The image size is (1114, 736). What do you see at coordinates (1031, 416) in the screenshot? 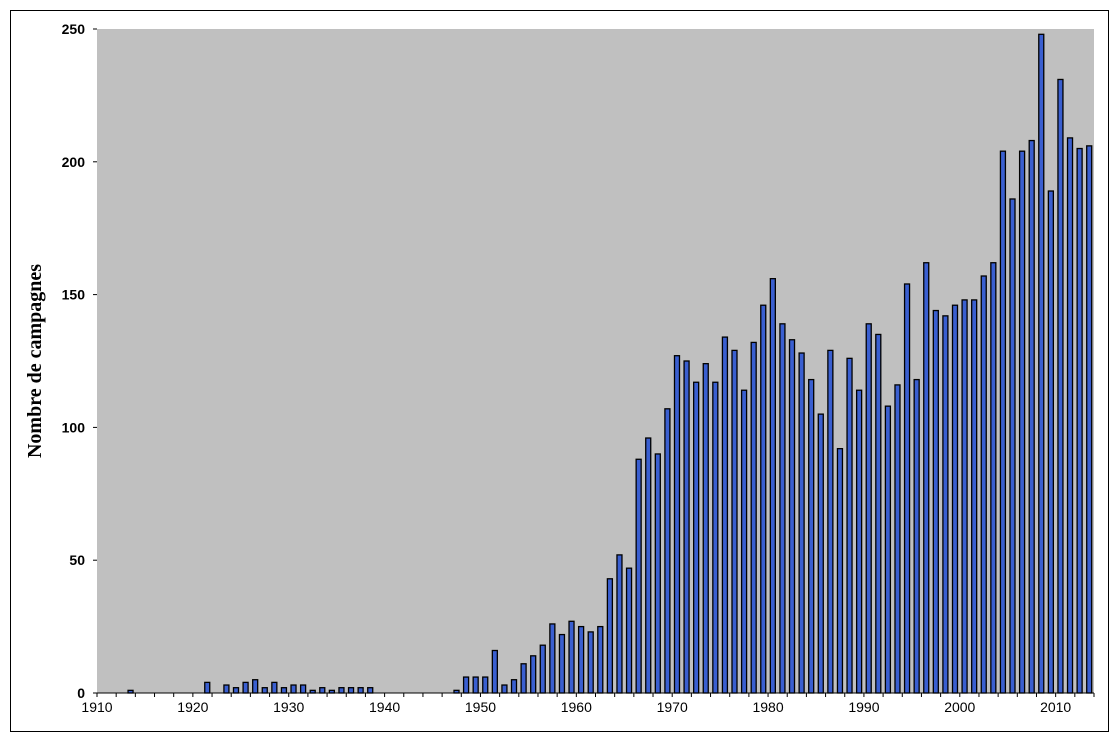
I see `bar-2007` at bounding box center [1031, 416].